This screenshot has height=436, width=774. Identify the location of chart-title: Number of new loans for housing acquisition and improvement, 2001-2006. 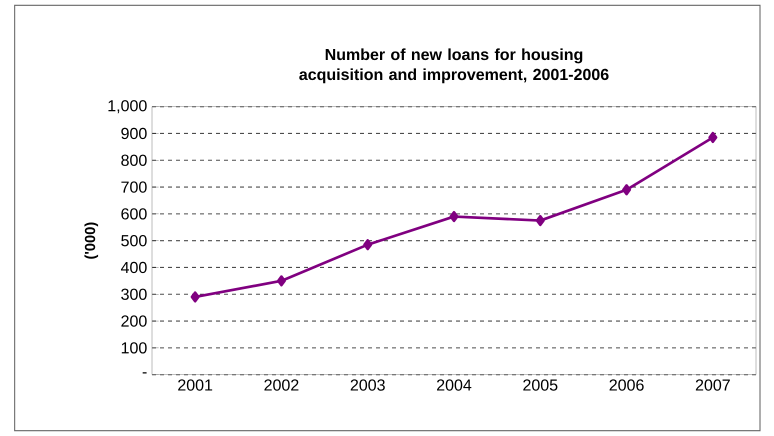
(454, 66).